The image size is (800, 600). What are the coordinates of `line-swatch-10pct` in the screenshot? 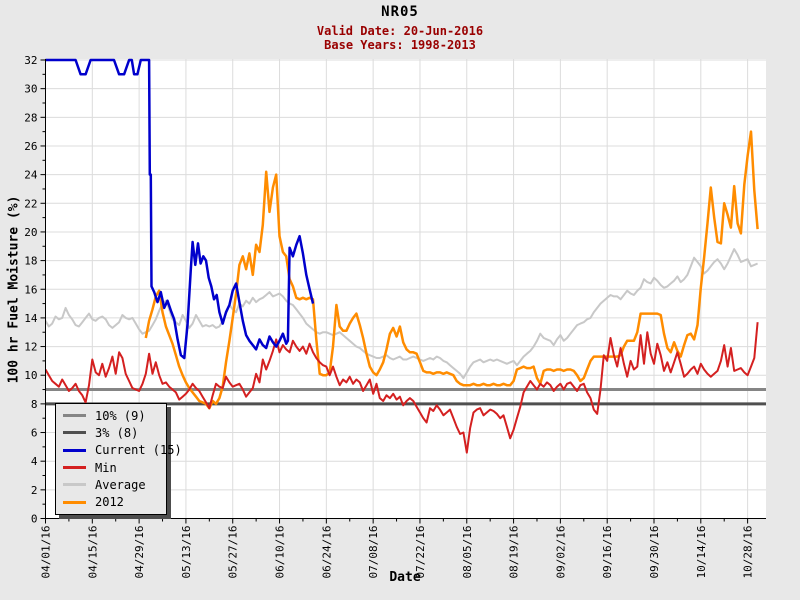 It's located at (74, 416).